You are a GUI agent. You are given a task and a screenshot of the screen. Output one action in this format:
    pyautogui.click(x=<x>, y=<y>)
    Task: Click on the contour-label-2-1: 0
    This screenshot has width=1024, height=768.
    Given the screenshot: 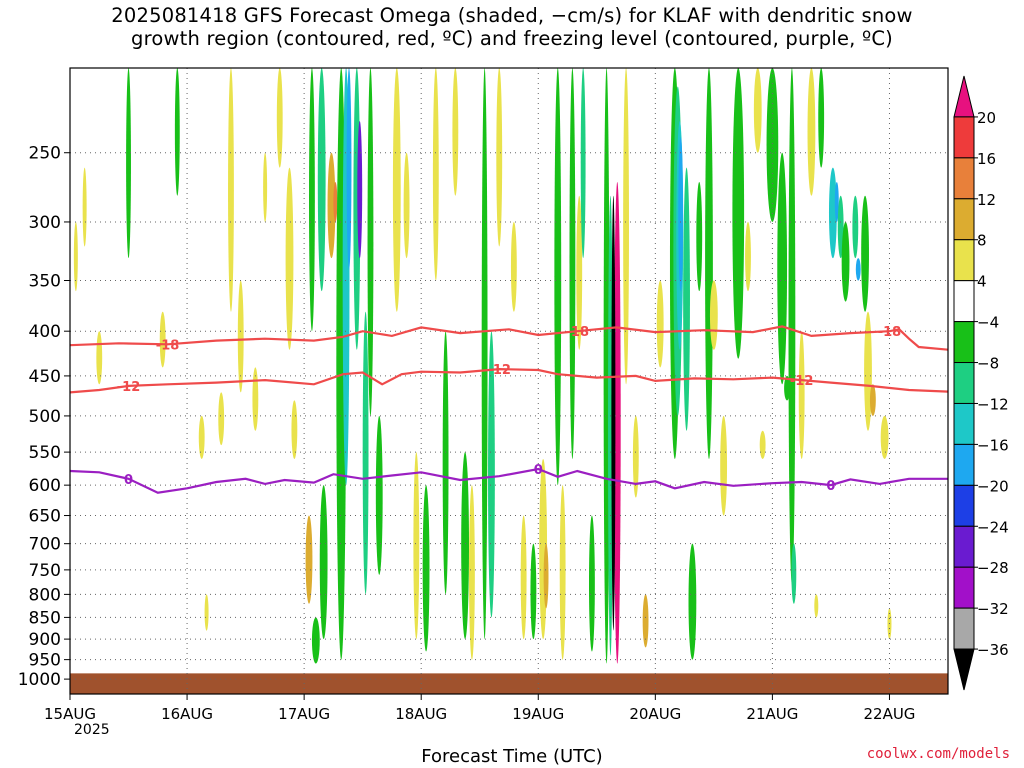 What is the action you would take?
    pyautogui.click(x=538, y=470)
    